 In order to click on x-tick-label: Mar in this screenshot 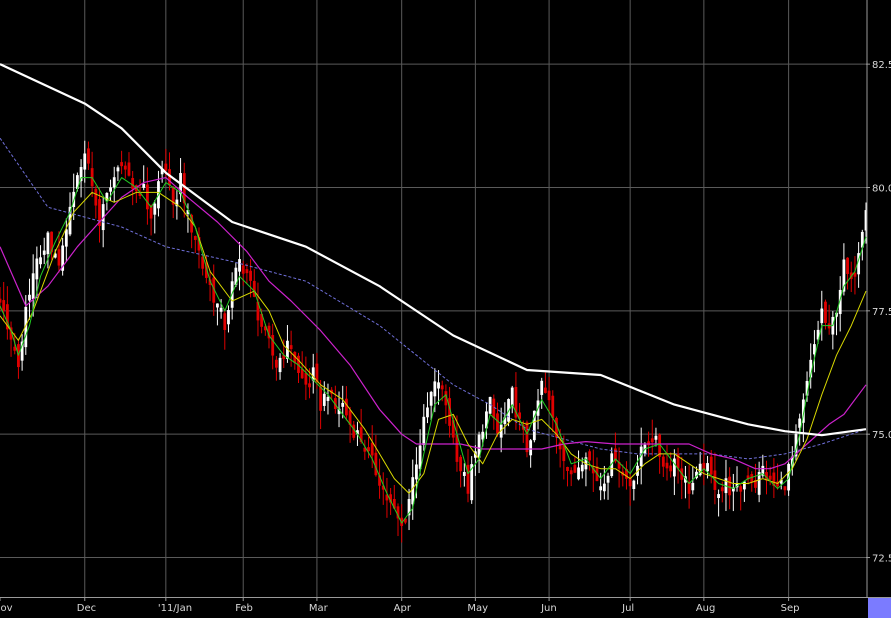, I will do `click(319, 608)`.